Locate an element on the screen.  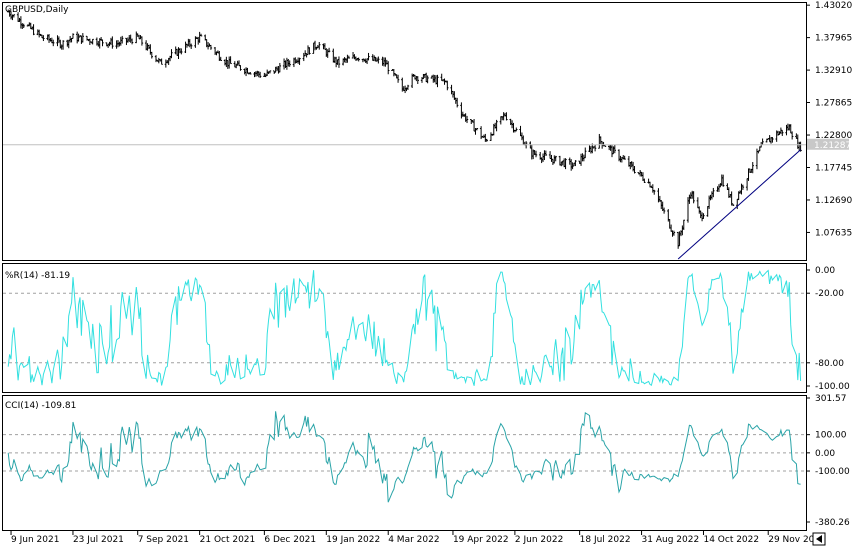
time-tick-label: 19 Apr 2022 is located at coordinates (481, 540).